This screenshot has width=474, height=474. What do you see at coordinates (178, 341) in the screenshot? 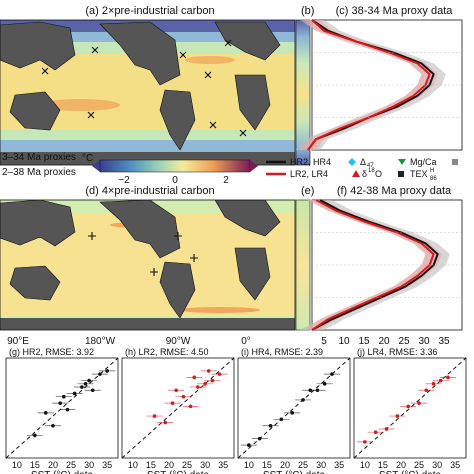
I see `lon-label-90w: 90°W` at bounding box center [178, 341].